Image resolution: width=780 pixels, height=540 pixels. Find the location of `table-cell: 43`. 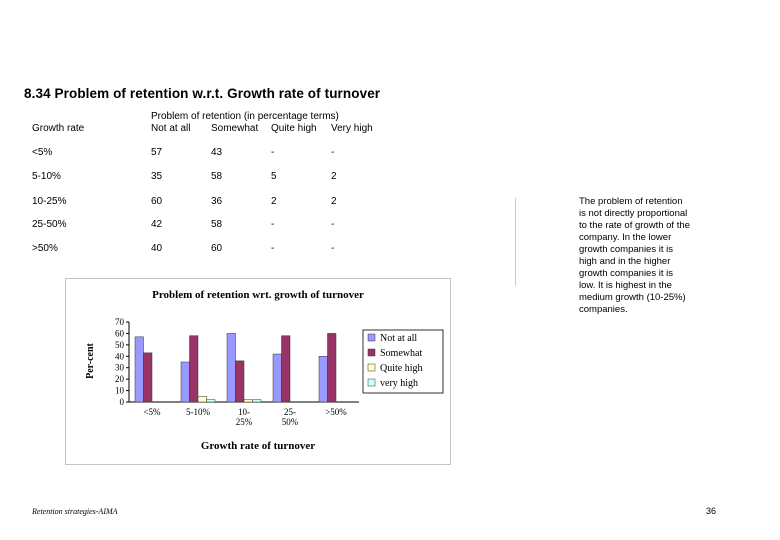

table-cell: 43 is located at coordinates (217, 152).